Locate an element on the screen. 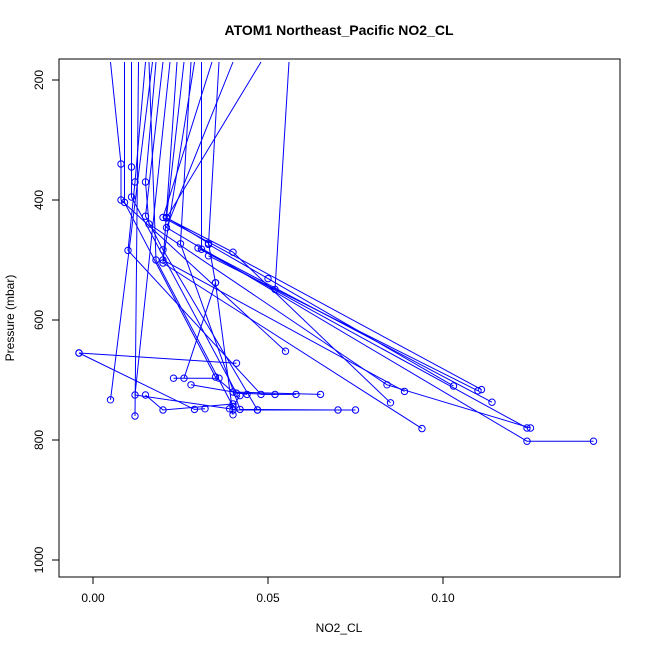  y-tick-label: 1000 is located at coordinates (39, 559).